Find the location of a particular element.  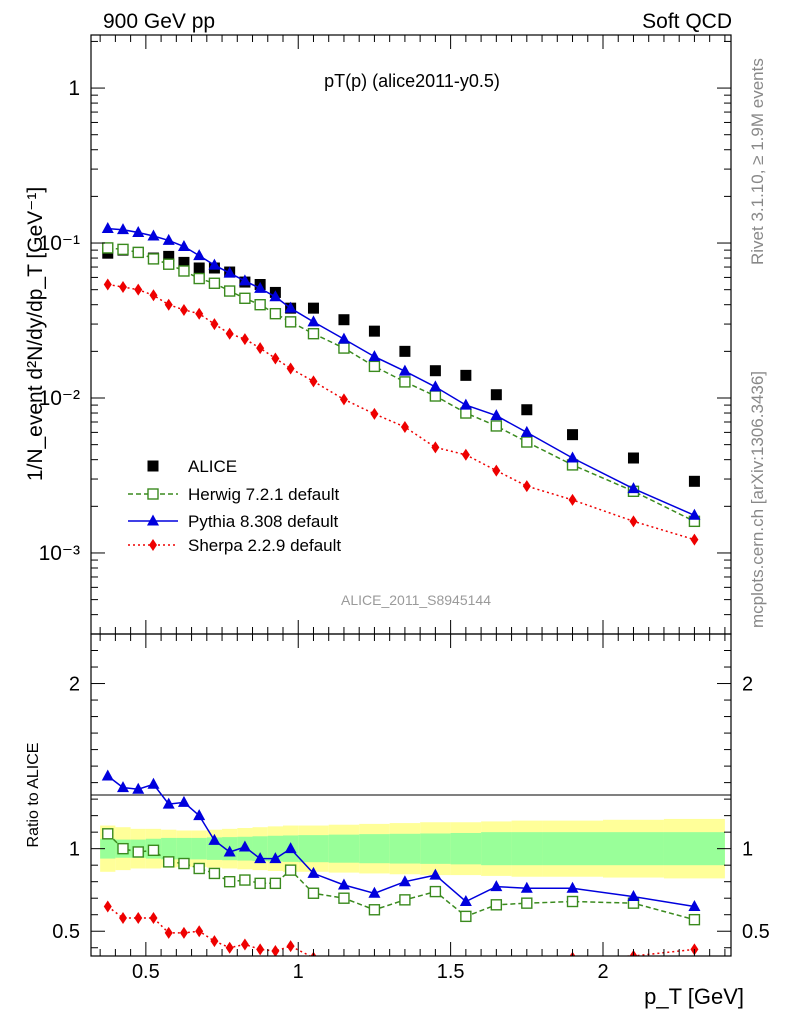

legend-marker-pythia-8-308-default is located at coordinates (153, 520).